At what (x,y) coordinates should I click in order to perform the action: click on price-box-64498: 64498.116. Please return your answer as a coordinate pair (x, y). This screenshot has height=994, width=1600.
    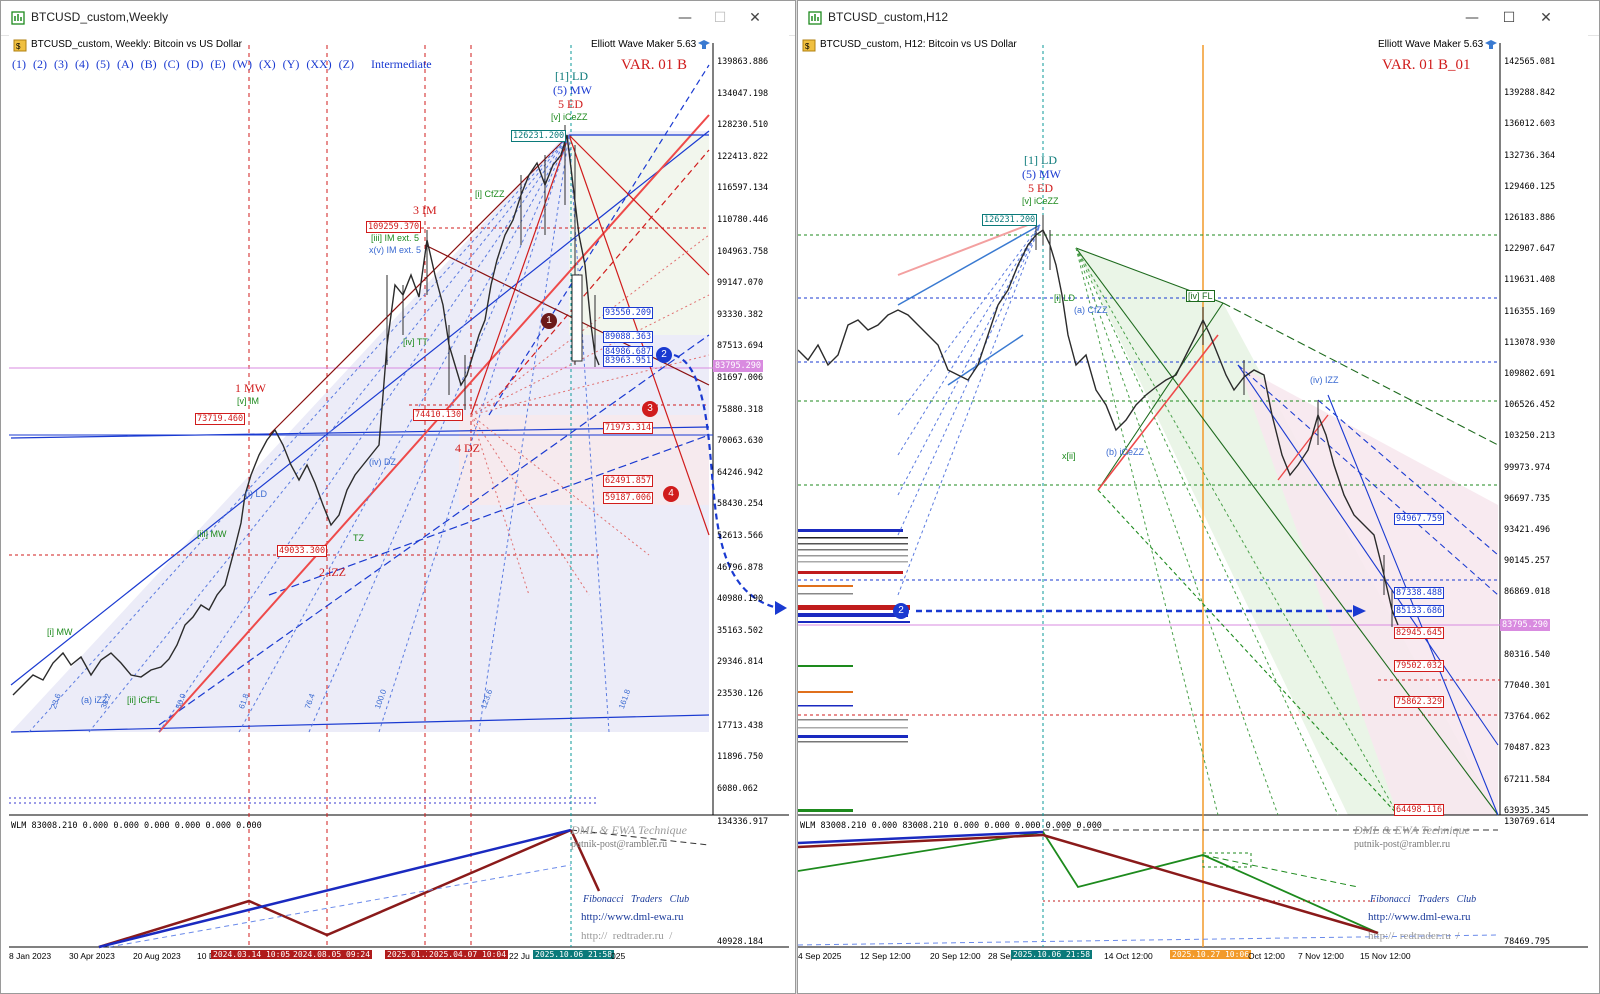
    Looking at the image, I should click on (1419, 810).